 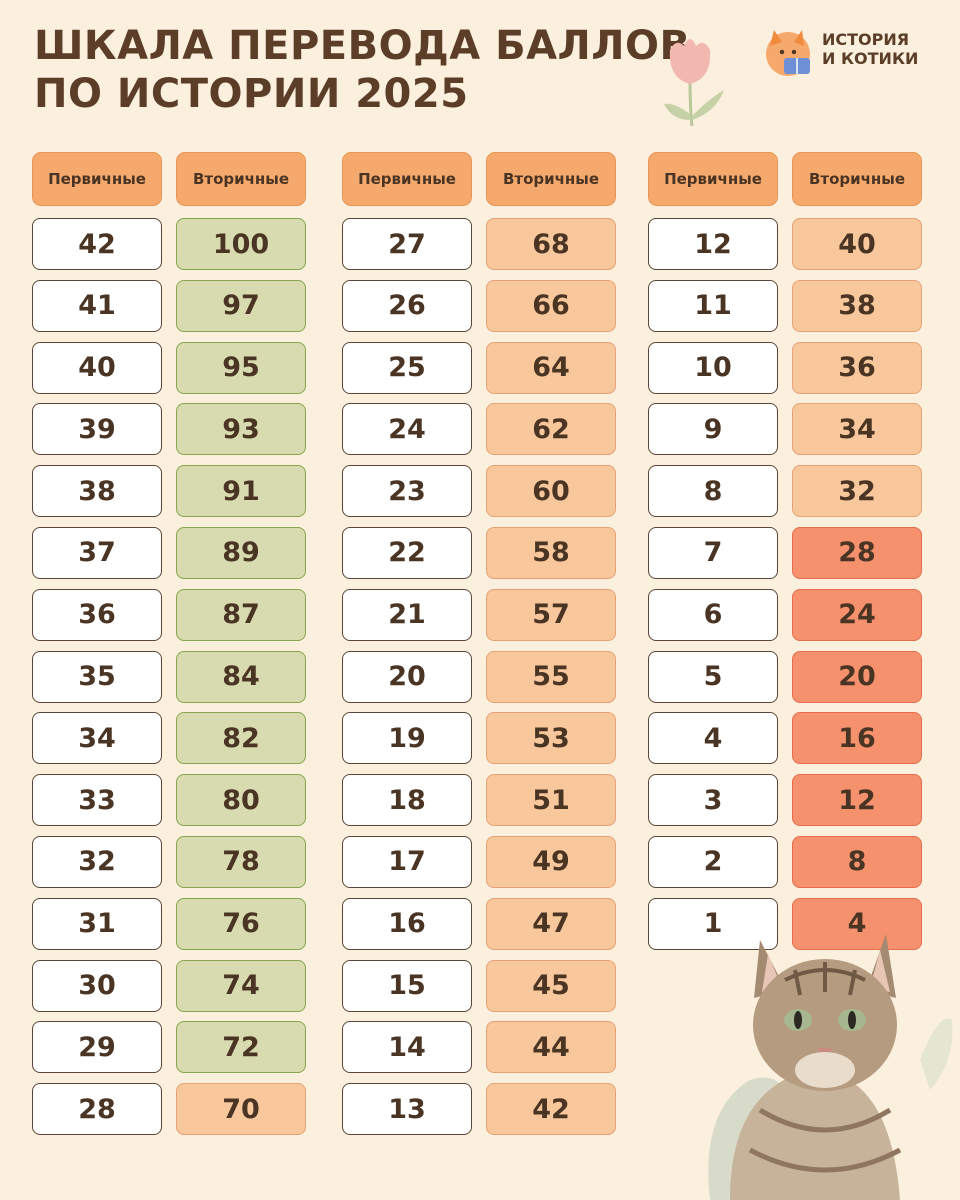 What do you see at coordinates (97, 367) in the screenshot?
I see `primary-score-cell: 40` at bounding box center [97, 367].